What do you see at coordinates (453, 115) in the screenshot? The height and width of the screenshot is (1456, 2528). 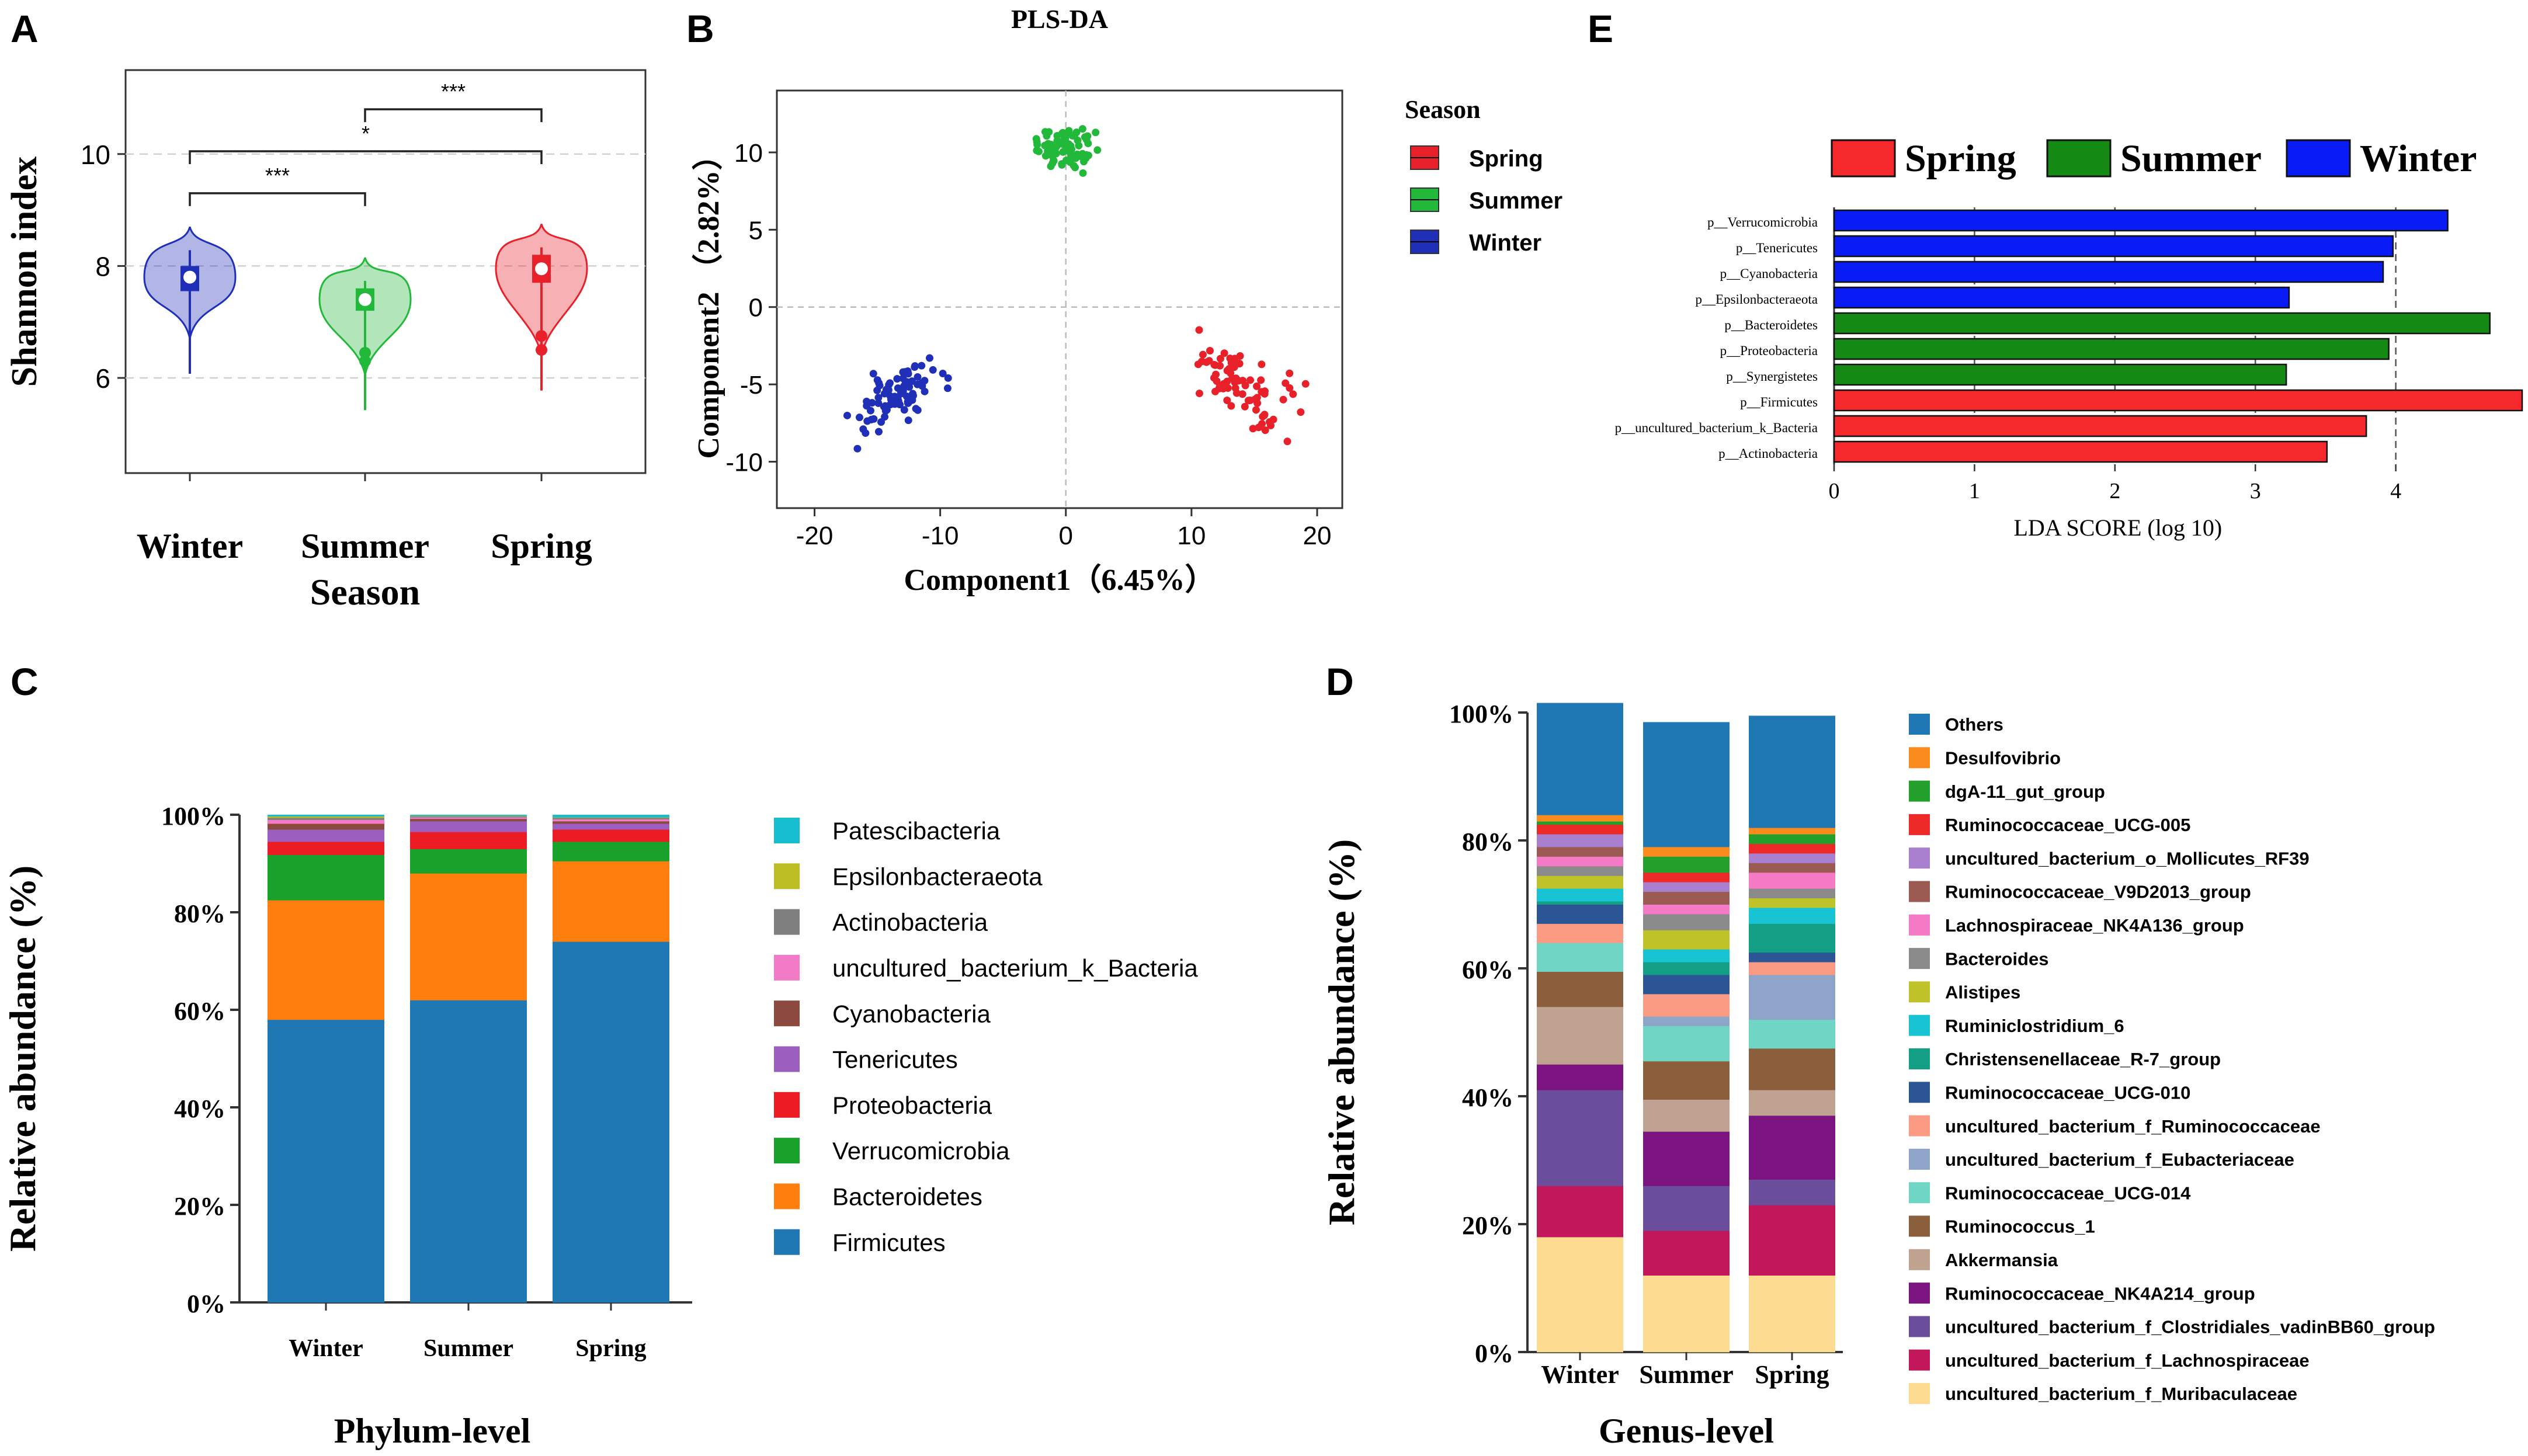 I see `significance-bracket` at bounding box center [453, 115].